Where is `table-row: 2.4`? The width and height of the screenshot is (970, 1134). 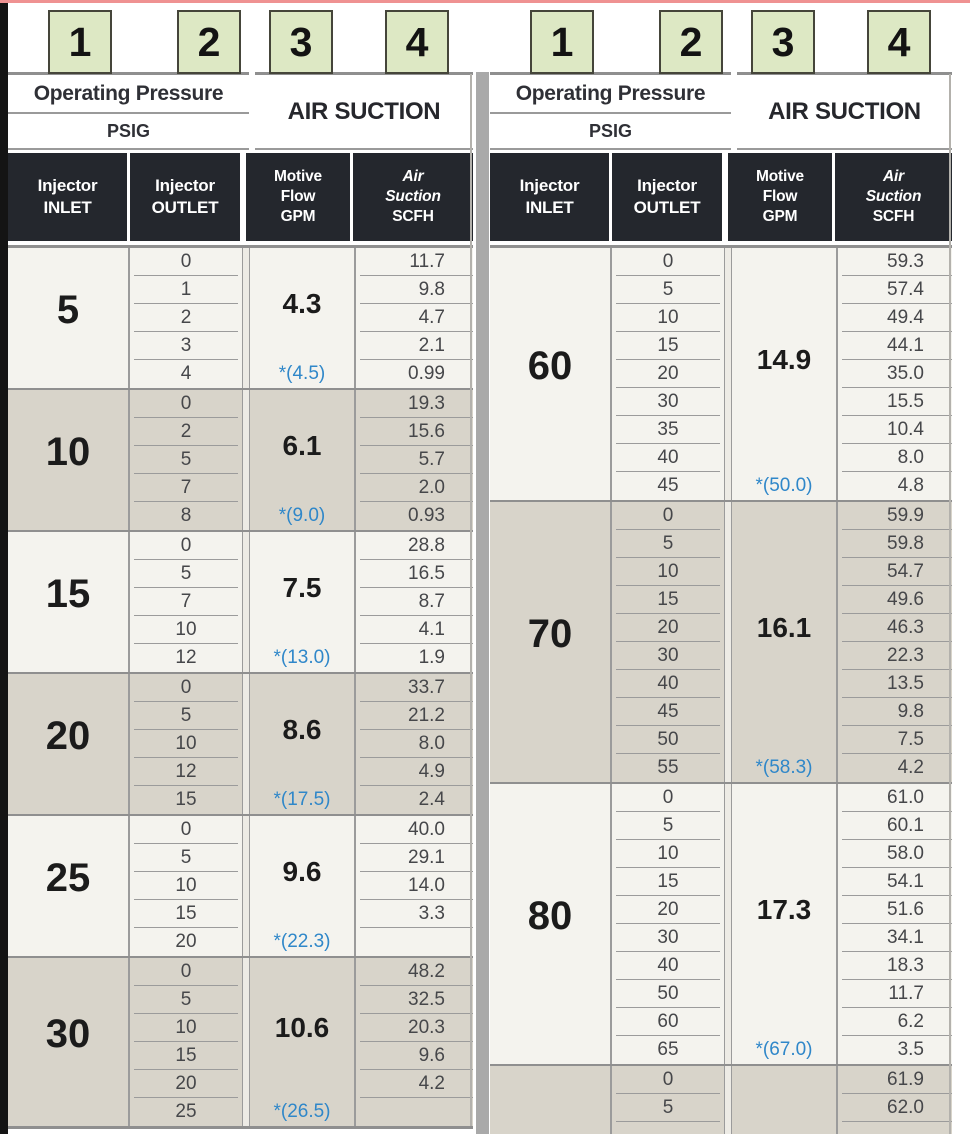 table-row: 2.4 is located at coordinates (414, 799).